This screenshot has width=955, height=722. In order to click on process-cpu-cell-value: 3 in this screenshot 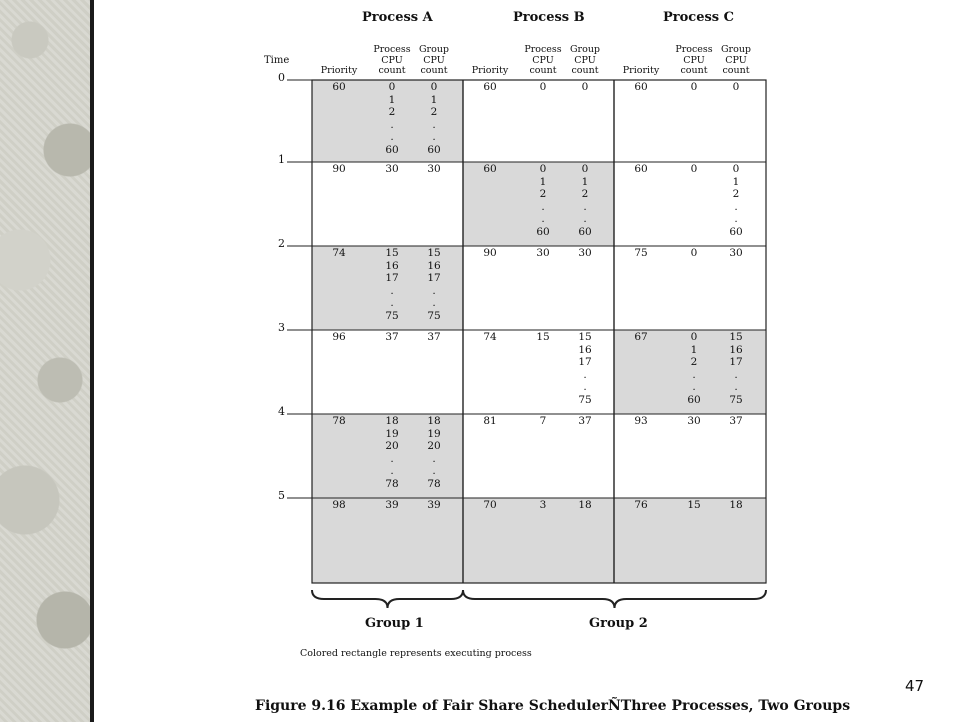, I will do `click(543, 505)`.